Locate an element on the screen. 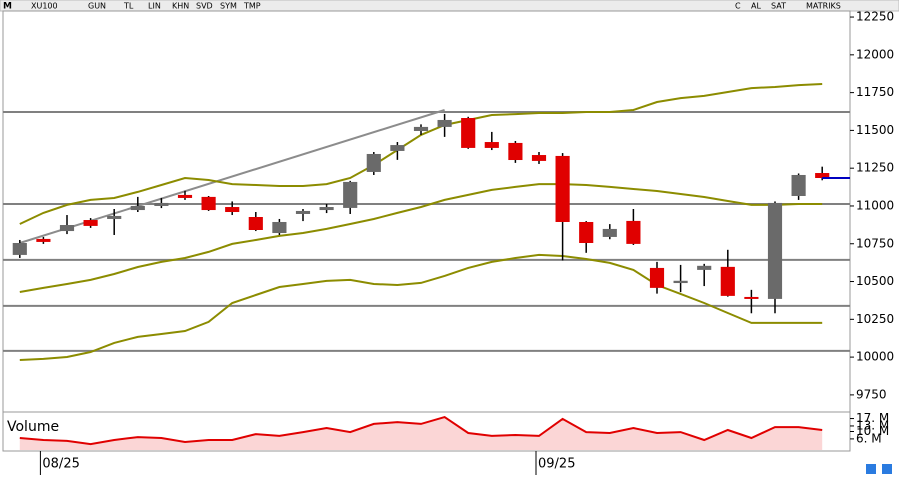 The width and height of the screenshot is (899, 485). toolbar-button: TMP is located at coordinates (252, 6).